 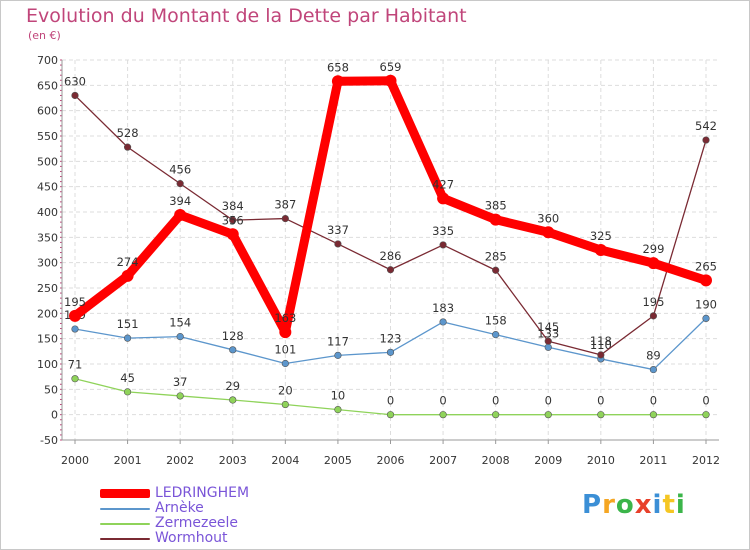 I want to click on data-label-arn-ke: 117, so click(x=338, y=341).